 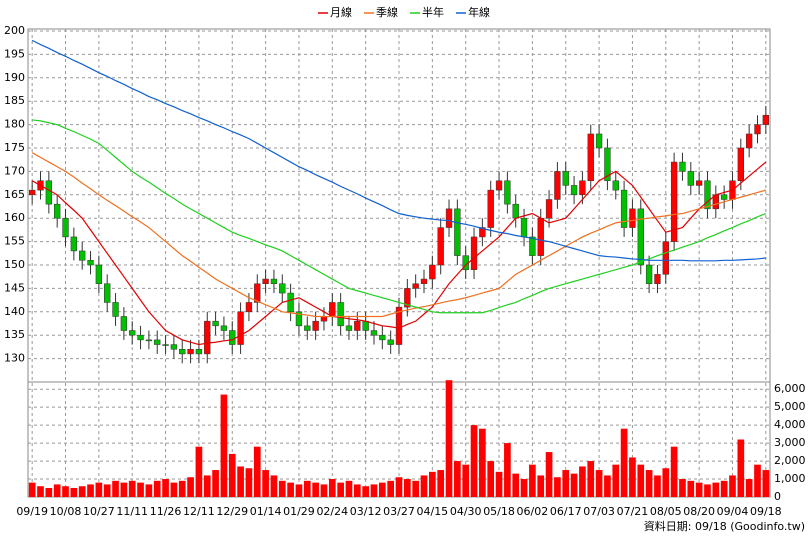 What do you see at coordinates (14, 30) in the screenshot?
I see `y-tick-label: 200` at bounding box center [14, 30].